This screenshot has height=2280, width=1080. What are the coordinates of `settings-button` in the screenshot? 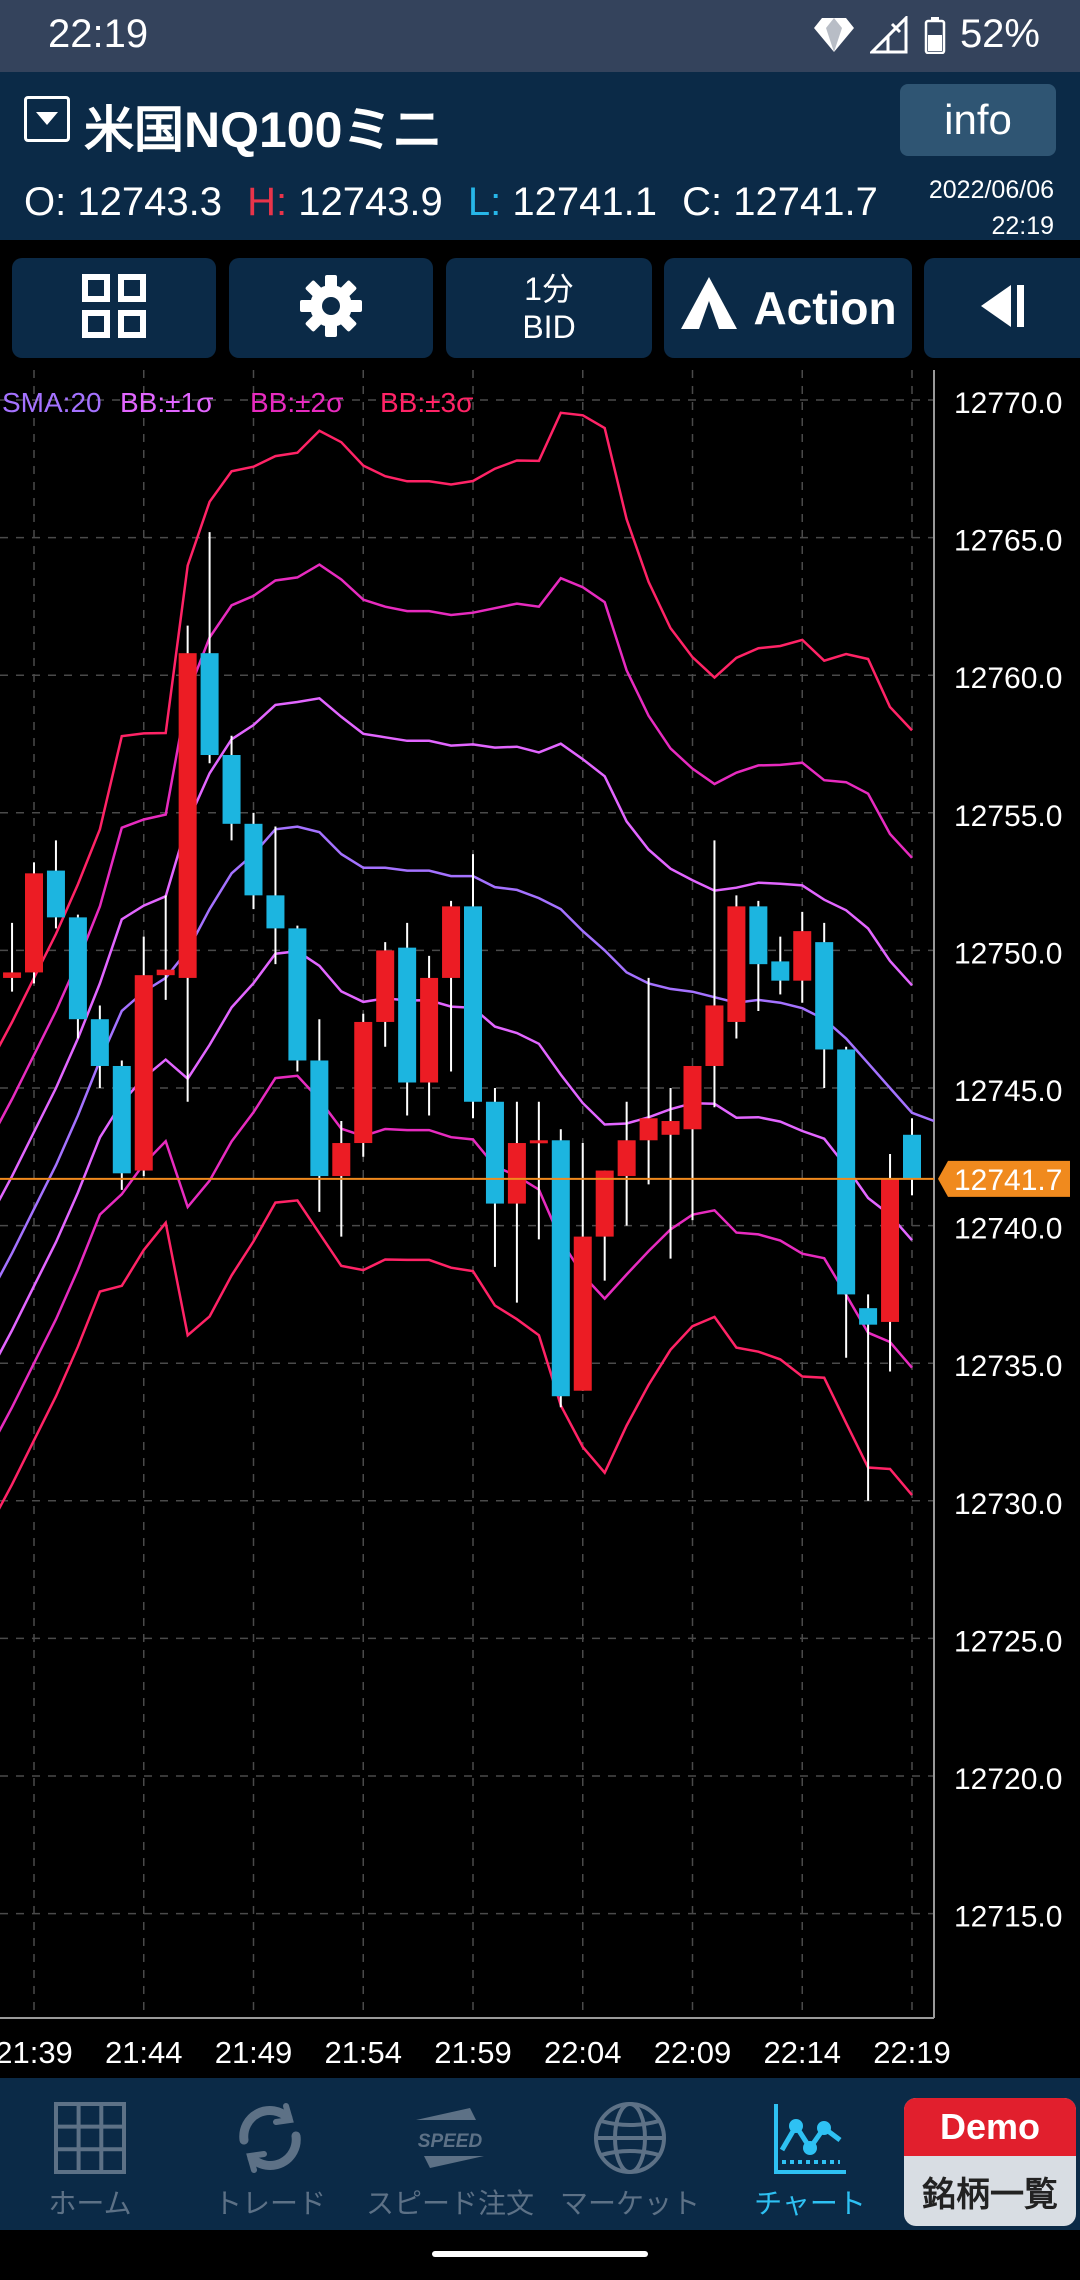 It's located at (331, 308).